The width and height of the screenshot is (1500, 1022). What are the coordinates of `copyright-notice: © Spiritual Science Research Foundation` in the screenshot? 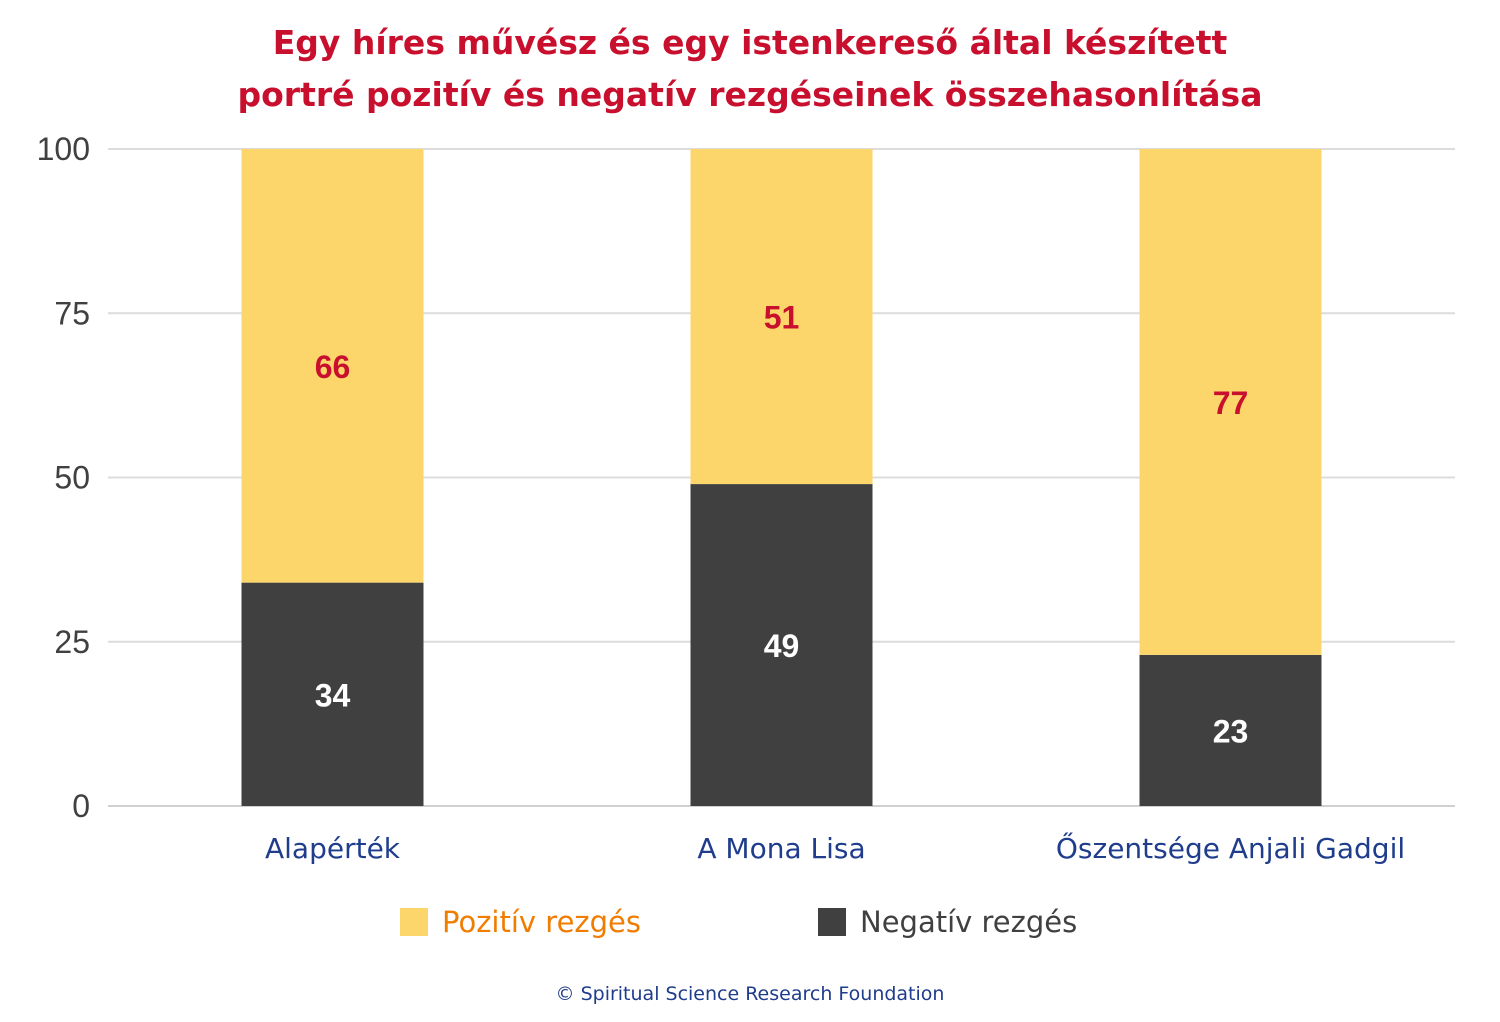 It's located at (750, 994).